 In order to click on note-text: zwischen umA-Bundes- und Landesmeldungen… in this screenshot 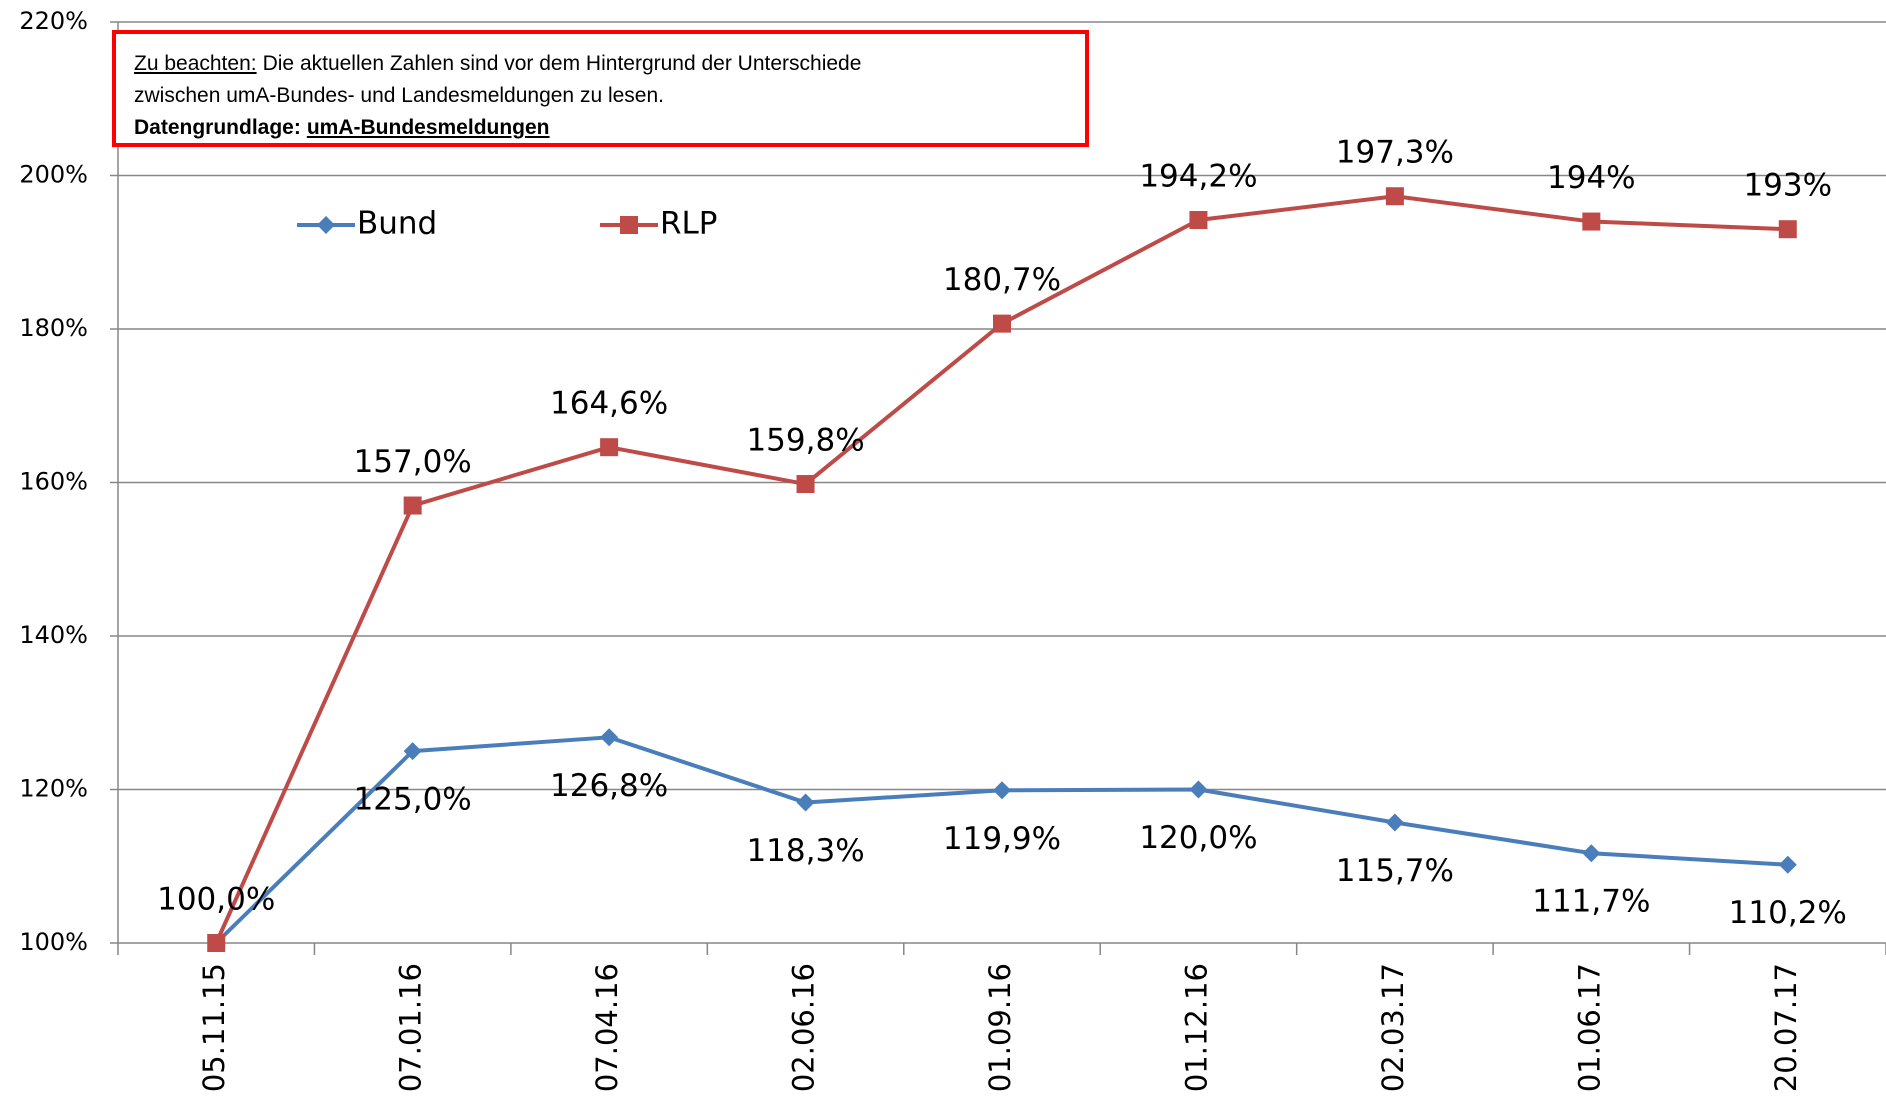, I will do `click(399, 95)`.